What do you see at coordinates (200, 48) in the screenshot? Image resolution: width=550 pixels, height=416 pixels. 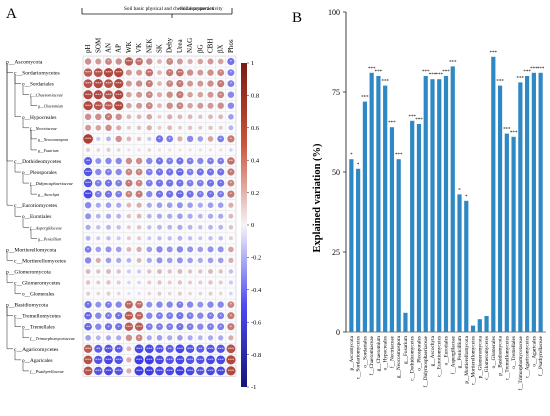 I see `column-label: βG` at bounding box center [200, 48].